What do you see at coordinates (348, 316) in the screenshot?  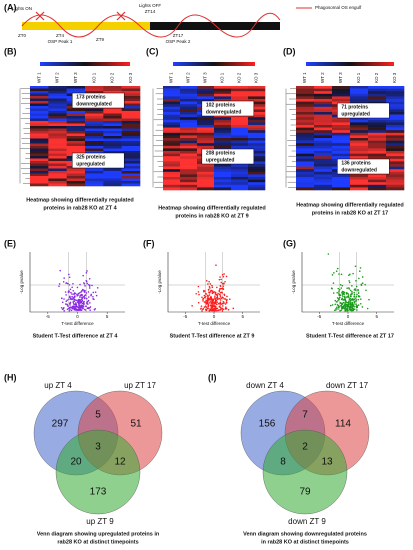 I see `x-tick-label: 0` at bounding box center [348, 316].